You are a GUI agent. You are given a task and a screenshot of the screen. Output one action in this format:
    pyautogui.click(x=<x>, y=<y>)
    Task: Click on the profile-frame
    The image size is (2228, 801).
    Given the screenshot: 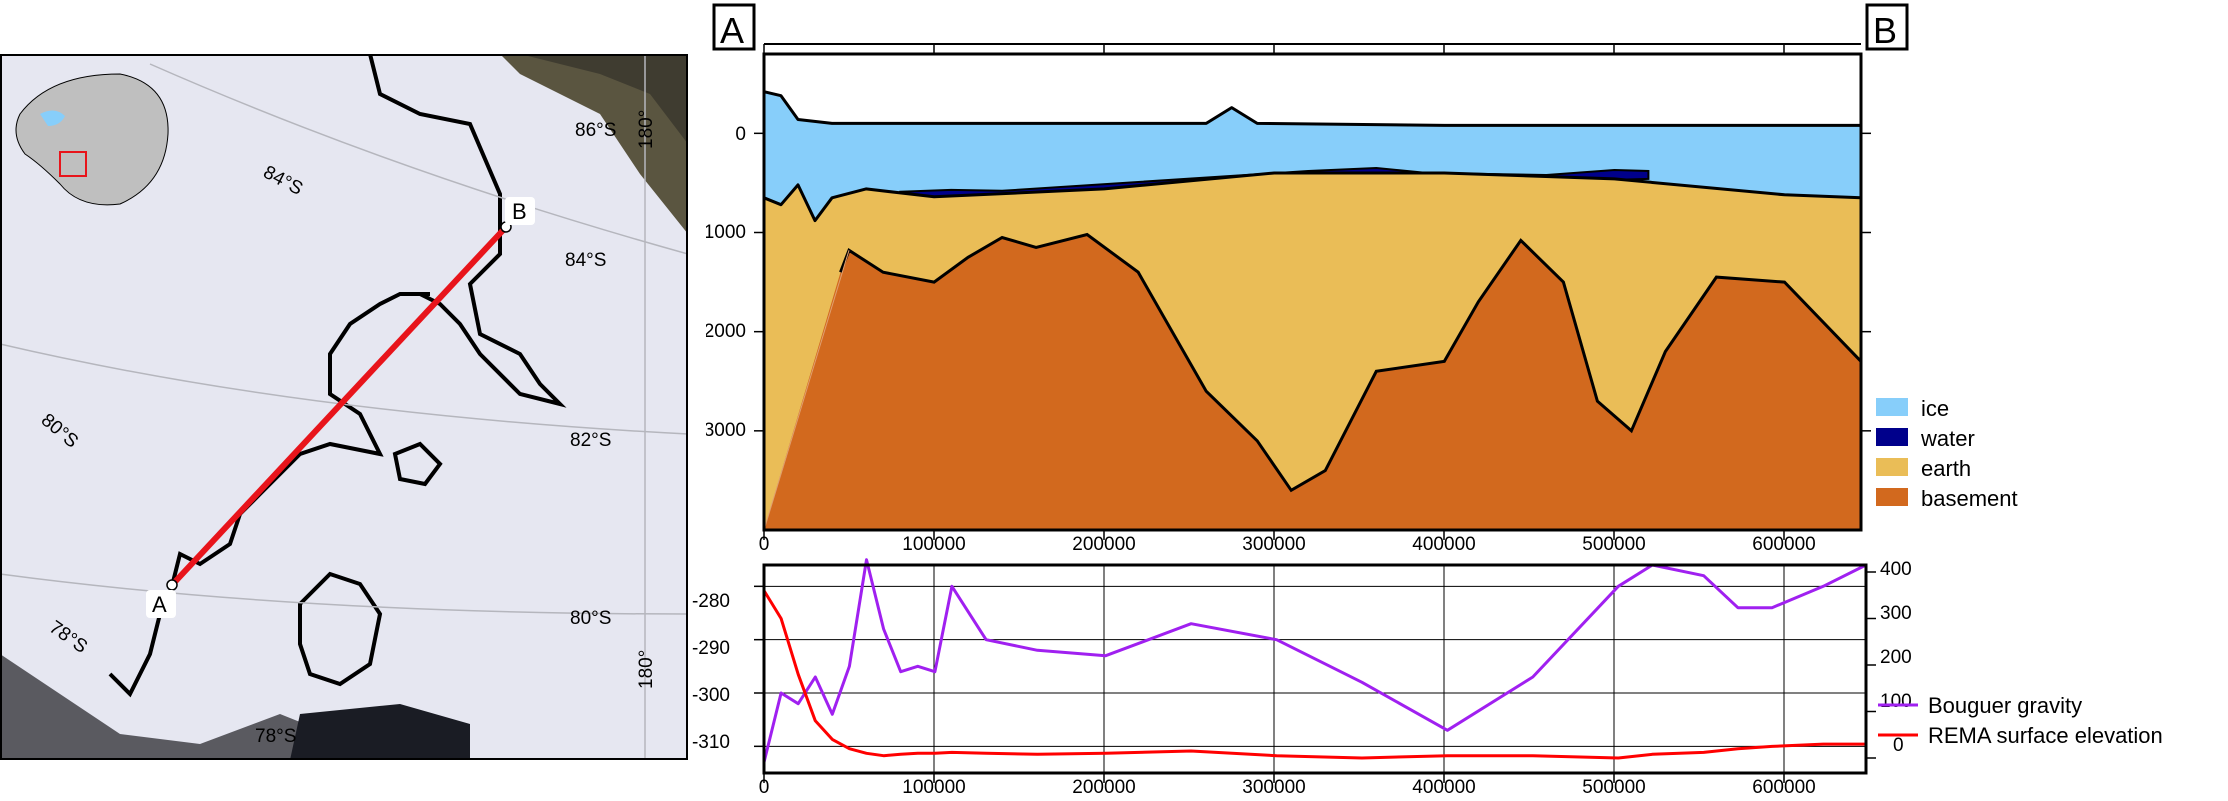 What is the action you would take?
    pyautogui.click(x=1315, y=669)
    